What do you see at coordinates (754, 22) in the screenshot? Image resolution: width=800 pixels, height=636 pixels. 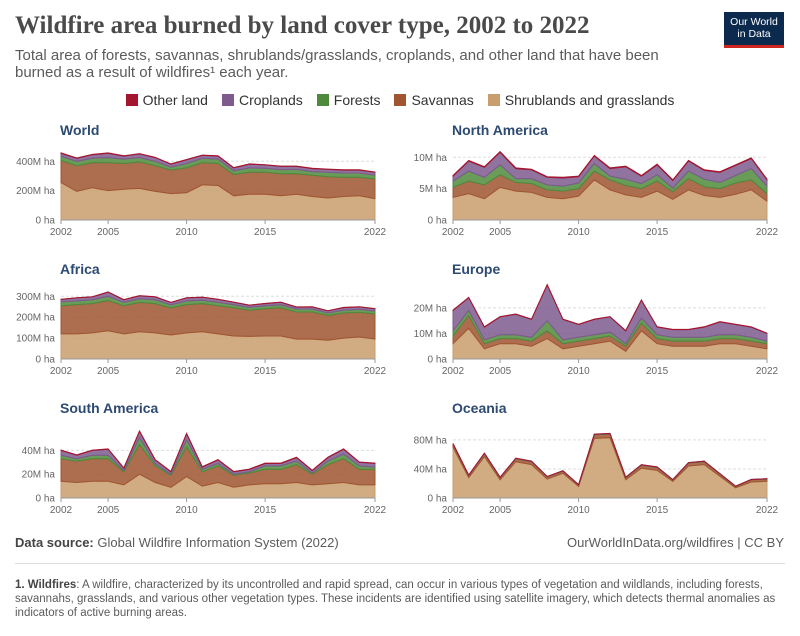 I see `logo-line-1: Our World` at bounding box center [754, 22].